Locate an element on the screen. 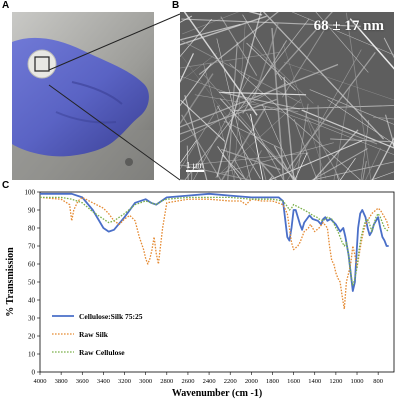 This screenshot has height=405, width=400. x-tick-label: 3000 is located at coordinates (145, 381).